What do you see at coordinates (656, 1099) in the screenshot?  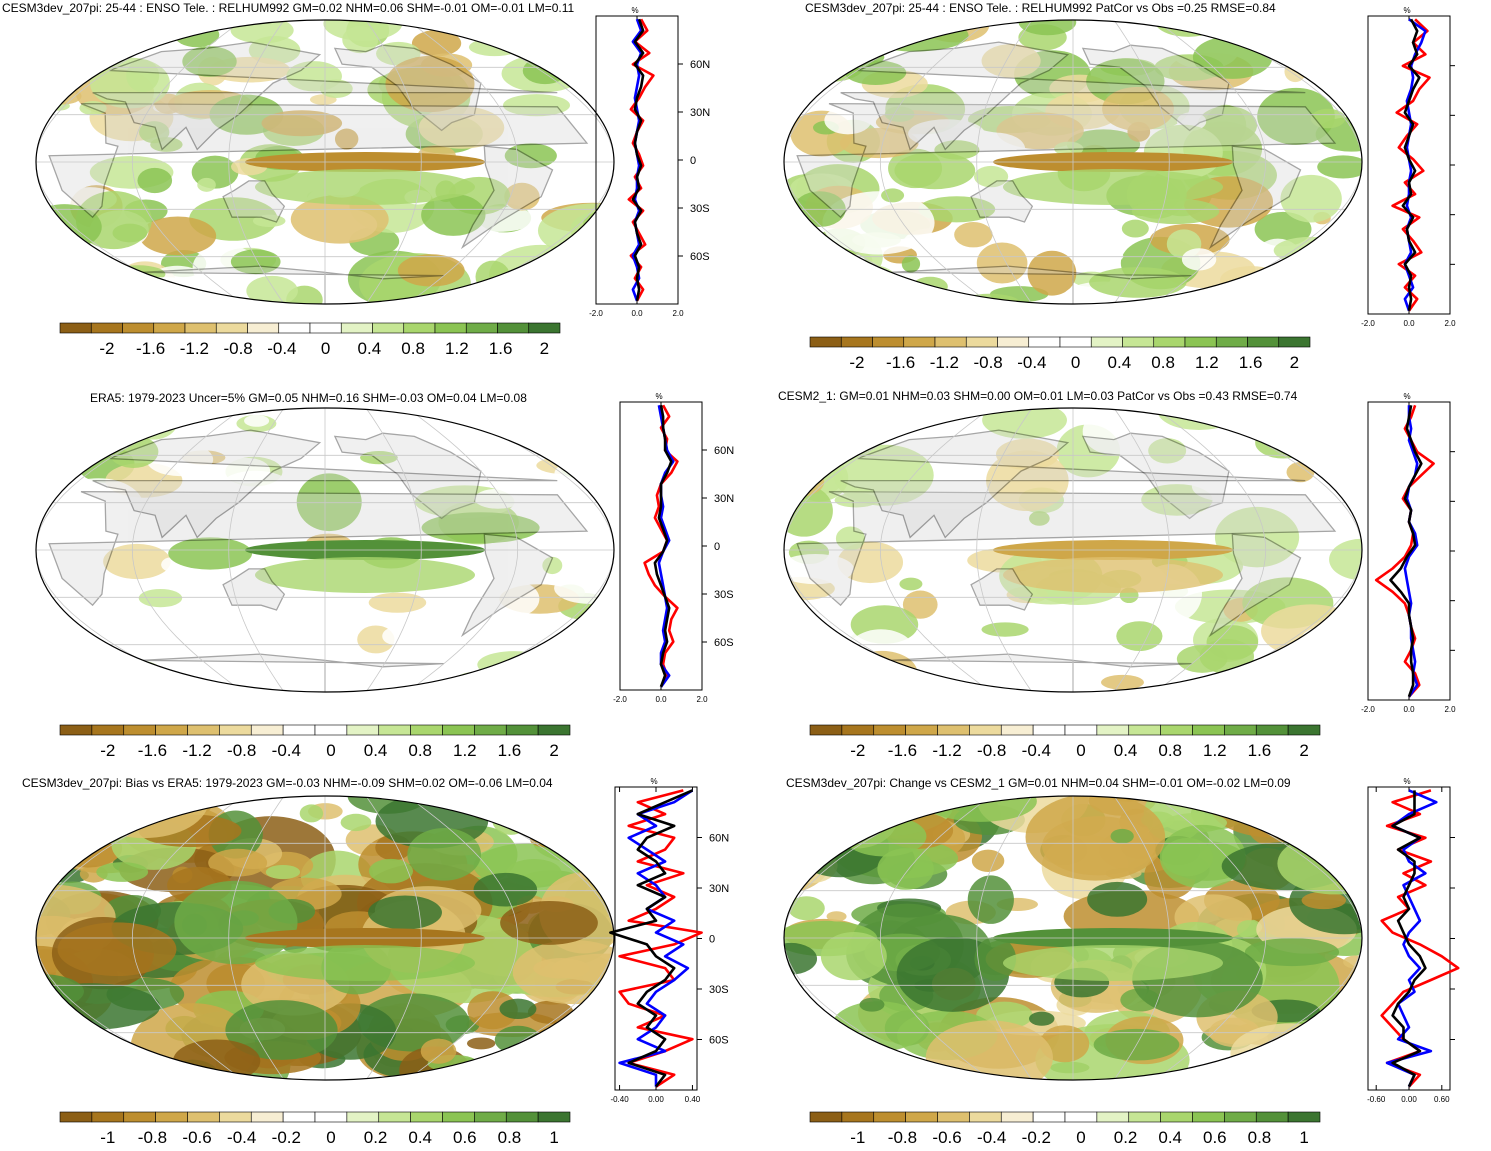 I see `zonal-x-tick-label: 0.00` at bounding box center [656, 1099].